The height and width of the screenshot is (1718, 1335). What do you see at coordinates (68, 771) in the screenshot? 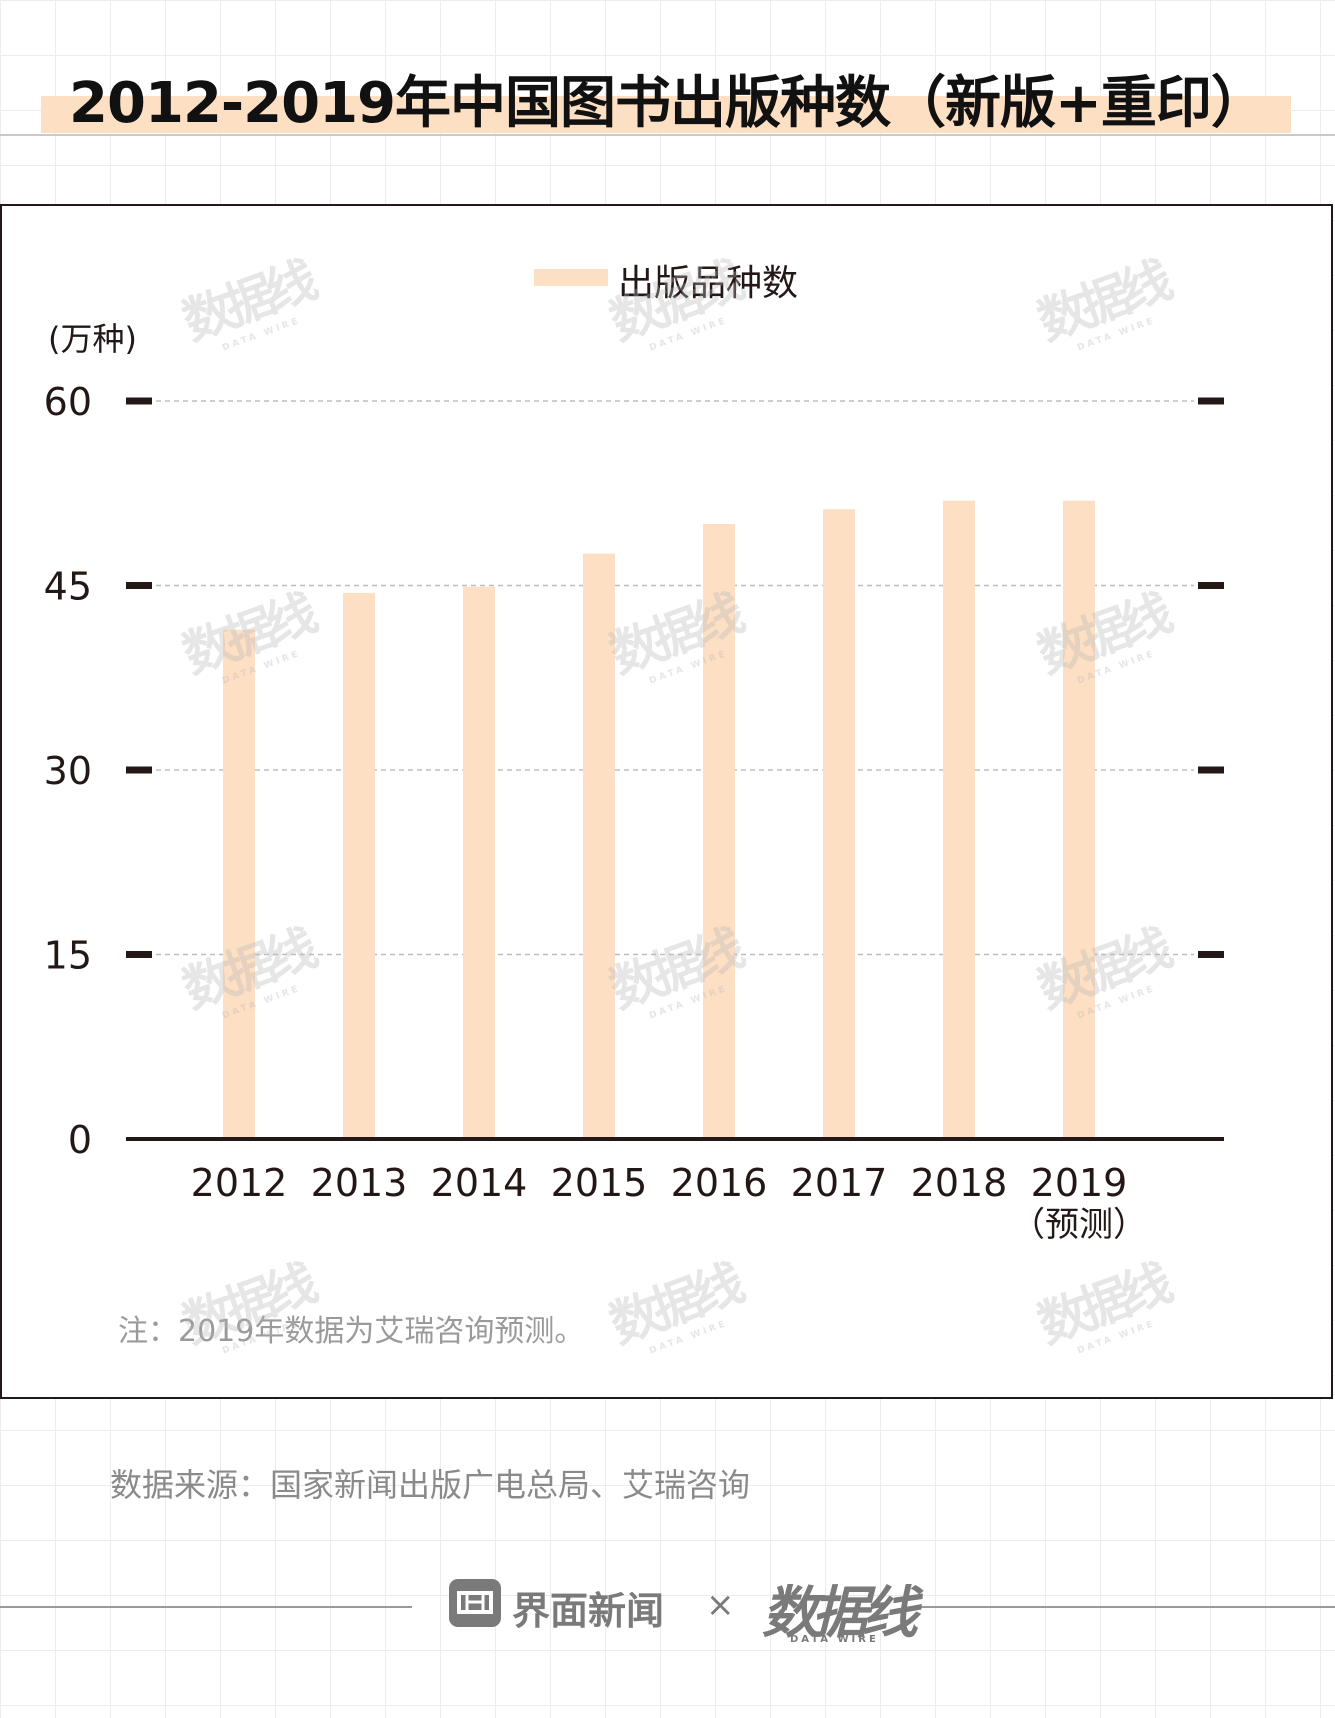
I see `y-tick-label: 30` at bounding box center [68, 771].